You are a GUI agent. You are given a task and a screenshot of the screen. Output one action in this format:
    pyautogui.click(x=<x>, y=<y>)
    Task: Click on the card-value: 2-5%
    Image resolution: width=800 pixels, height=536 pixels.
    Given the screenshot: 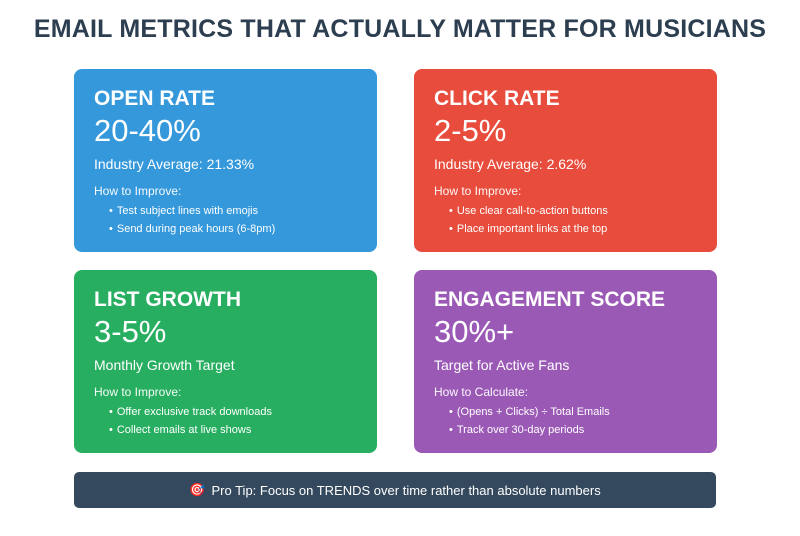 What is the action you would take?
    pyautogui.click(x=470, y=130)
    